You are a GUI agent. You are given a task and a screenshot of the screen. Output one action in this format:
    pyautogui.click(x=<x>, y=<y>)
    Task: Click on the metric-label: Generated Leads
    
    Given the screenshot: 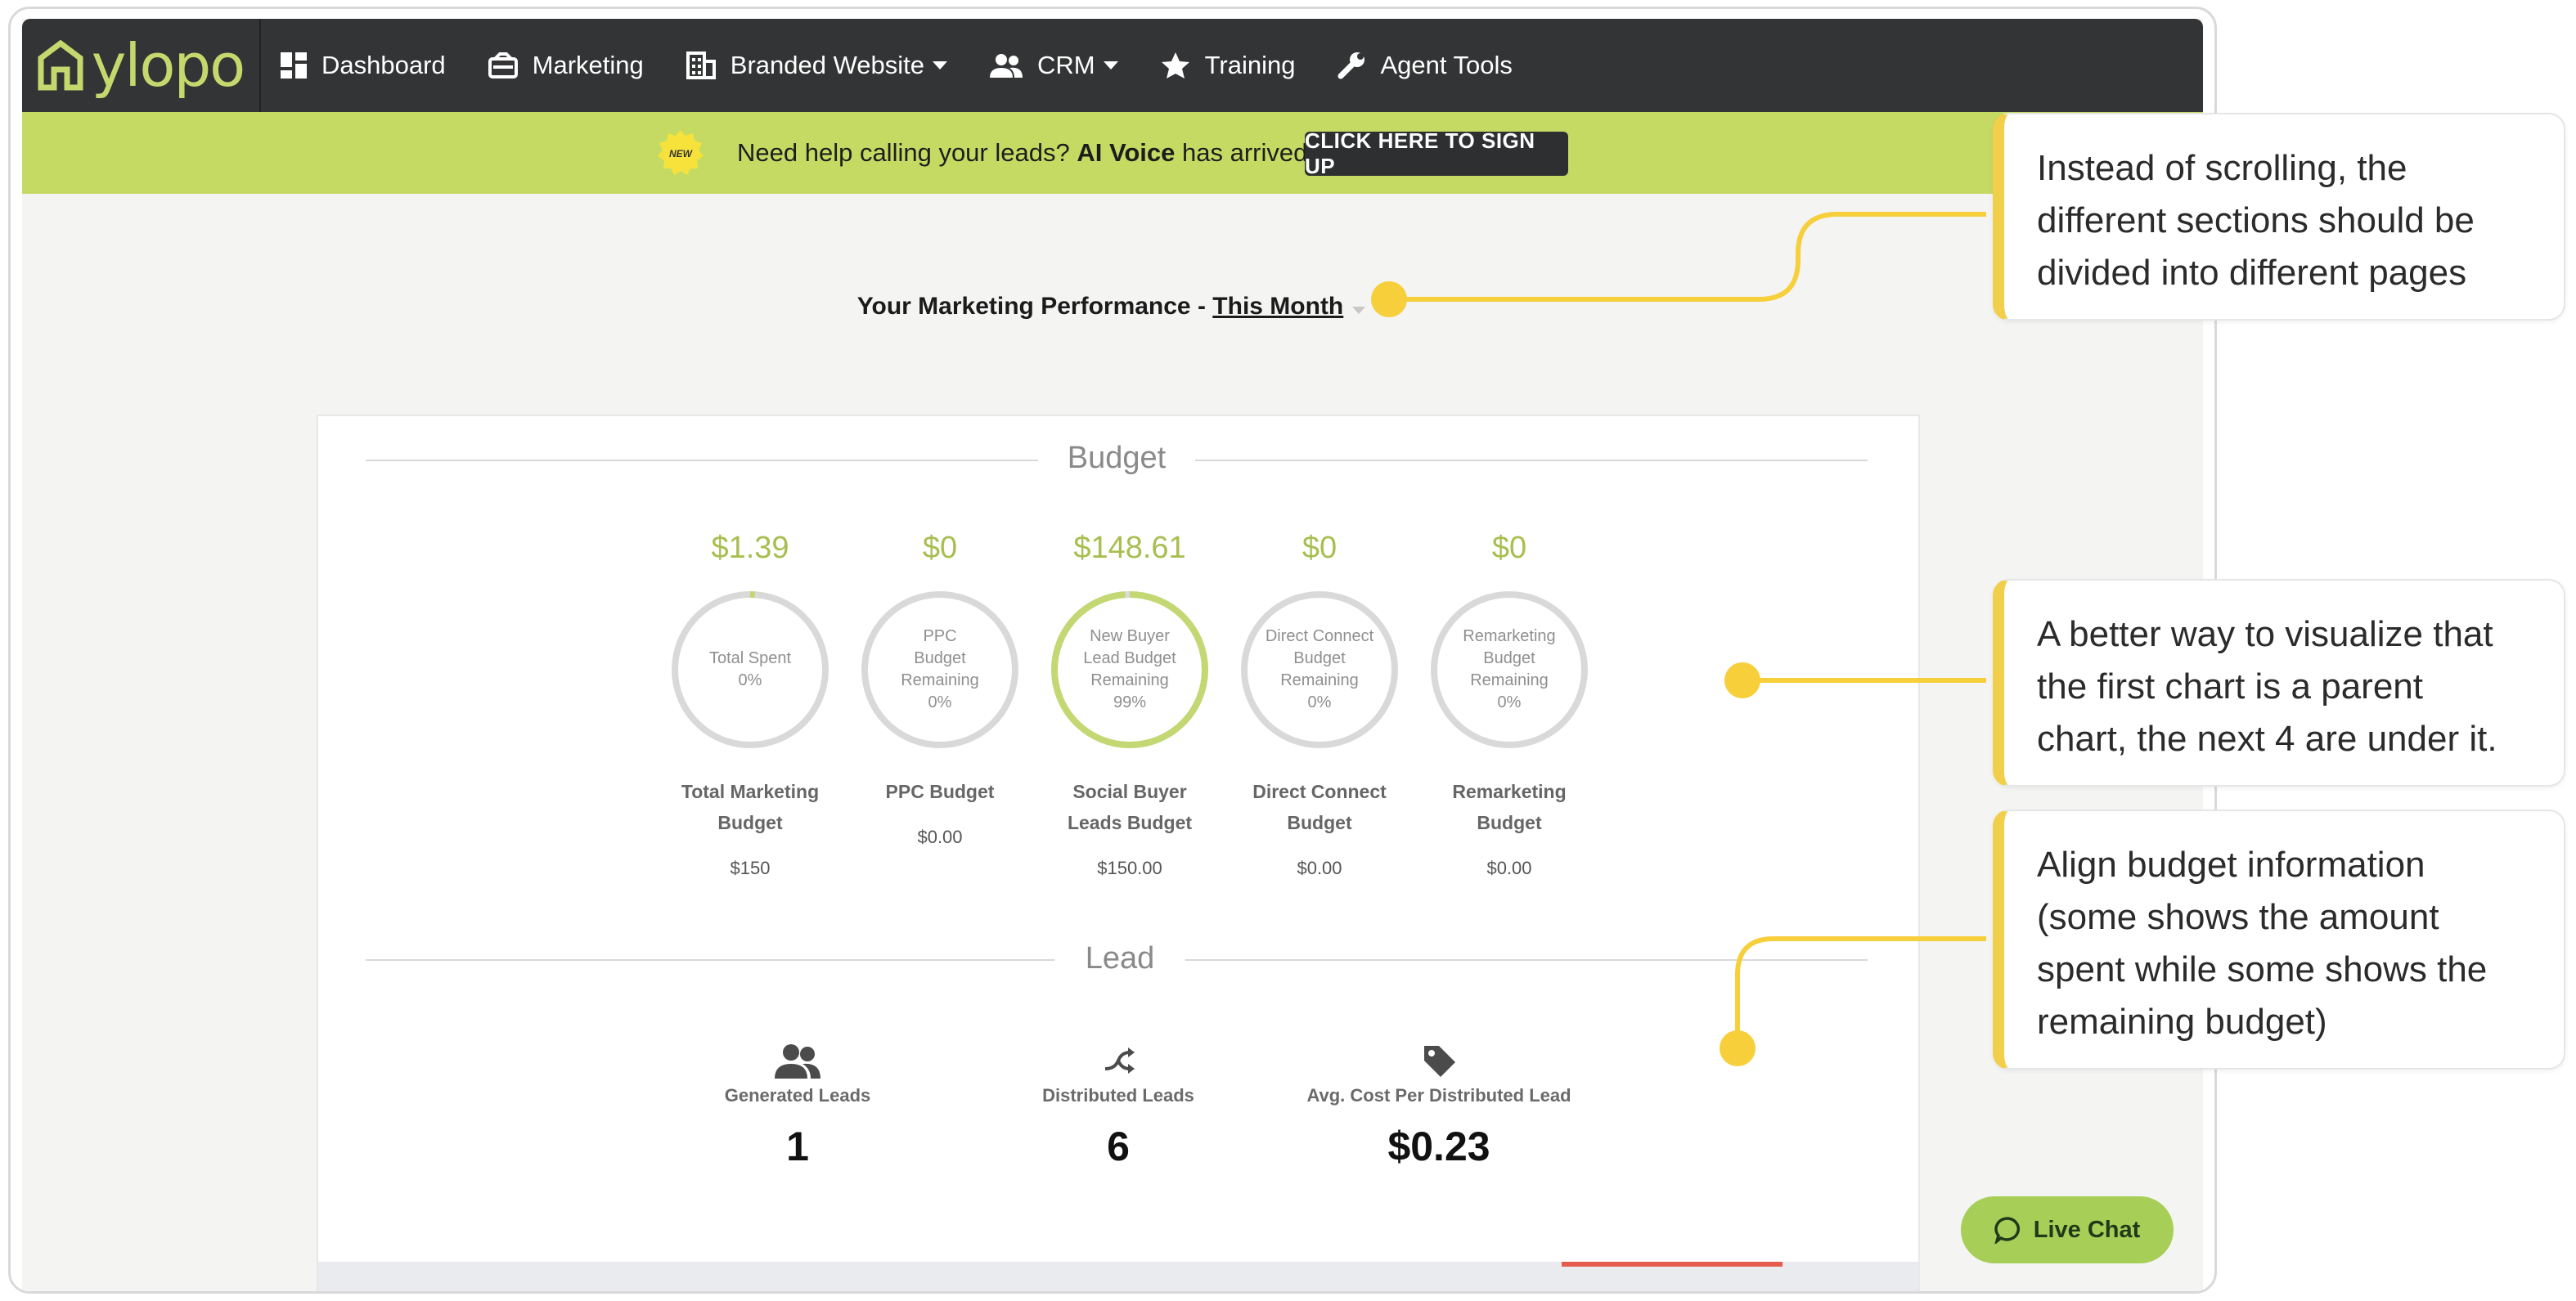 What is the action you would take?
    pyautogui.click(x=797, y=1095)
    